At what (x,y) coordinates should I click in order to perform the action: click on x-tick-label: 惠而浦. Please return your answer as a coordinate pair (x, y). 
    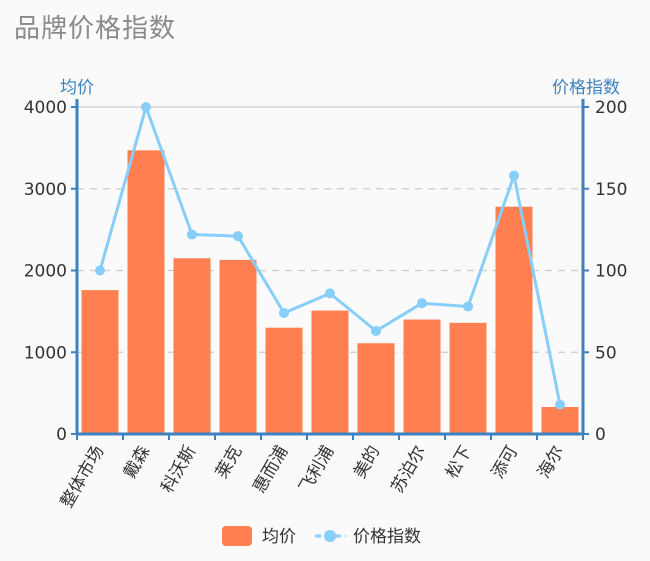
    Looking at the image, I should click on (271, 470).